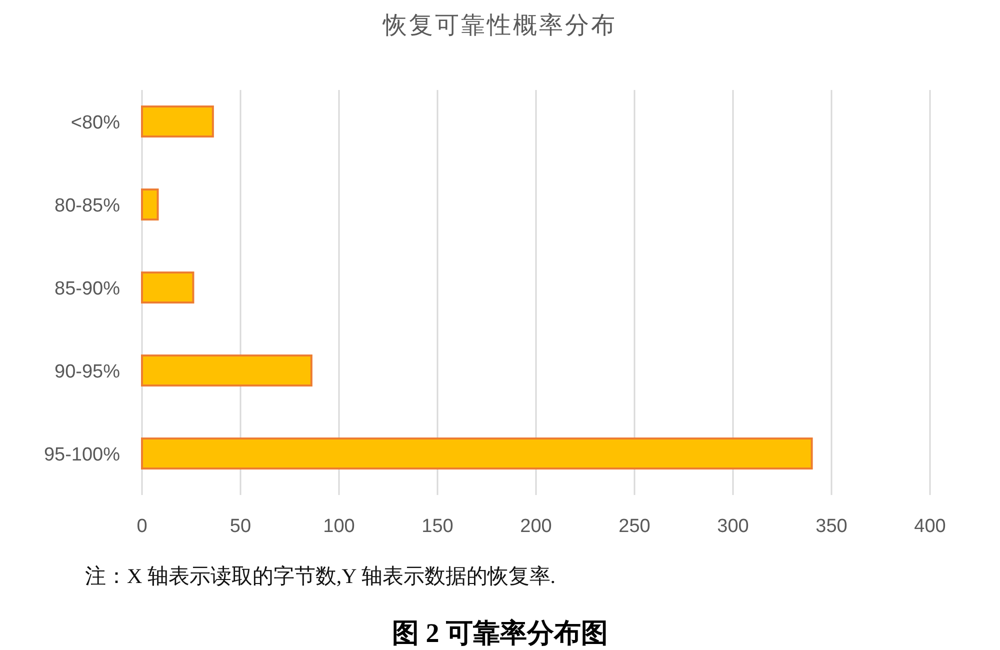 Image resolution: width=1000 pixels, height=650 pixels. Describe the element at coordinates (438, 526) in the screenshot. I see `x-tick-label: 150` at that location.